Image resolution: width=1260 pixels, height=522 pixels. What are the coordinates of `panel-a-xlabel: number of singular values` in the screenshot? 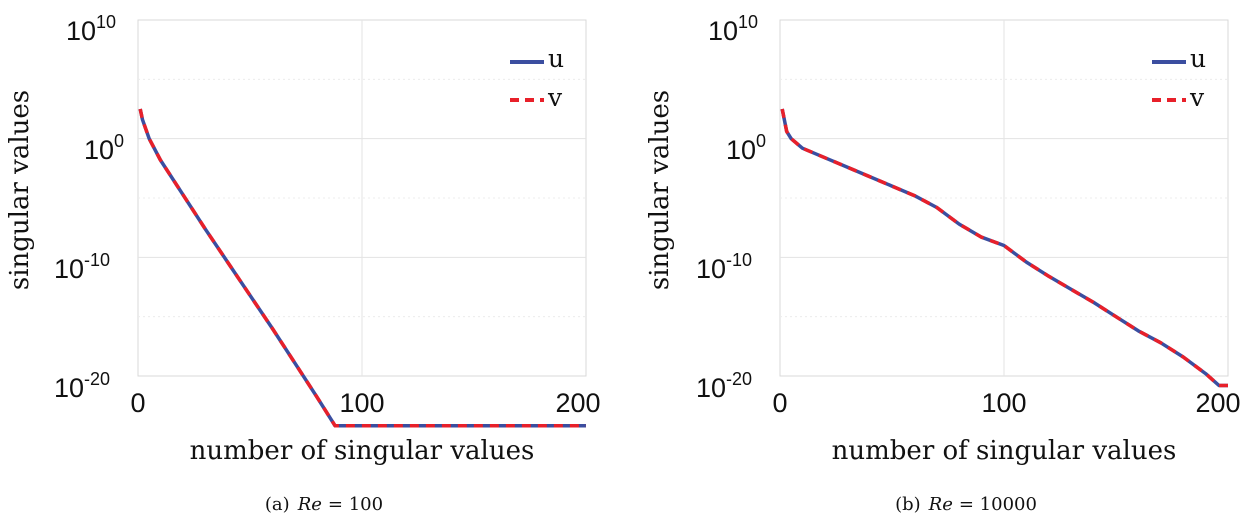 It's located at (362, 451).